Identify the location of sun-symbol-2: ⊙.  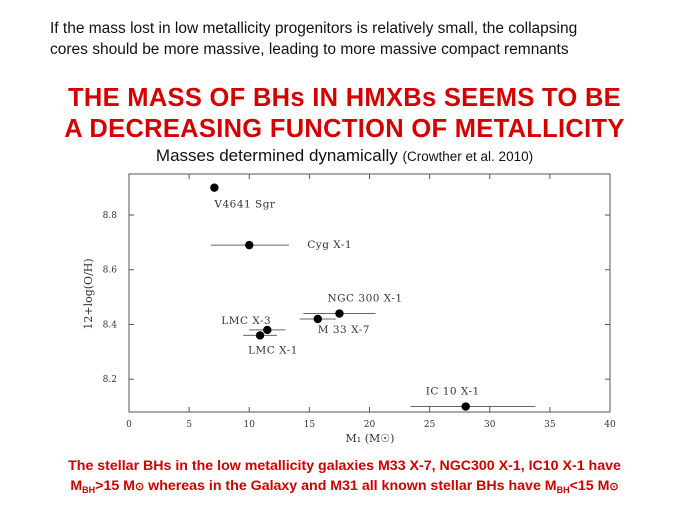
(614, 487).